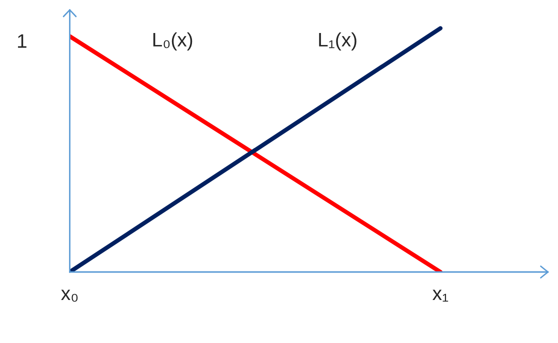  What do you see at coordinates (337, 41) in the screenshot?
I see `annotation: L₁(x)` at bounding box center [337, 41].